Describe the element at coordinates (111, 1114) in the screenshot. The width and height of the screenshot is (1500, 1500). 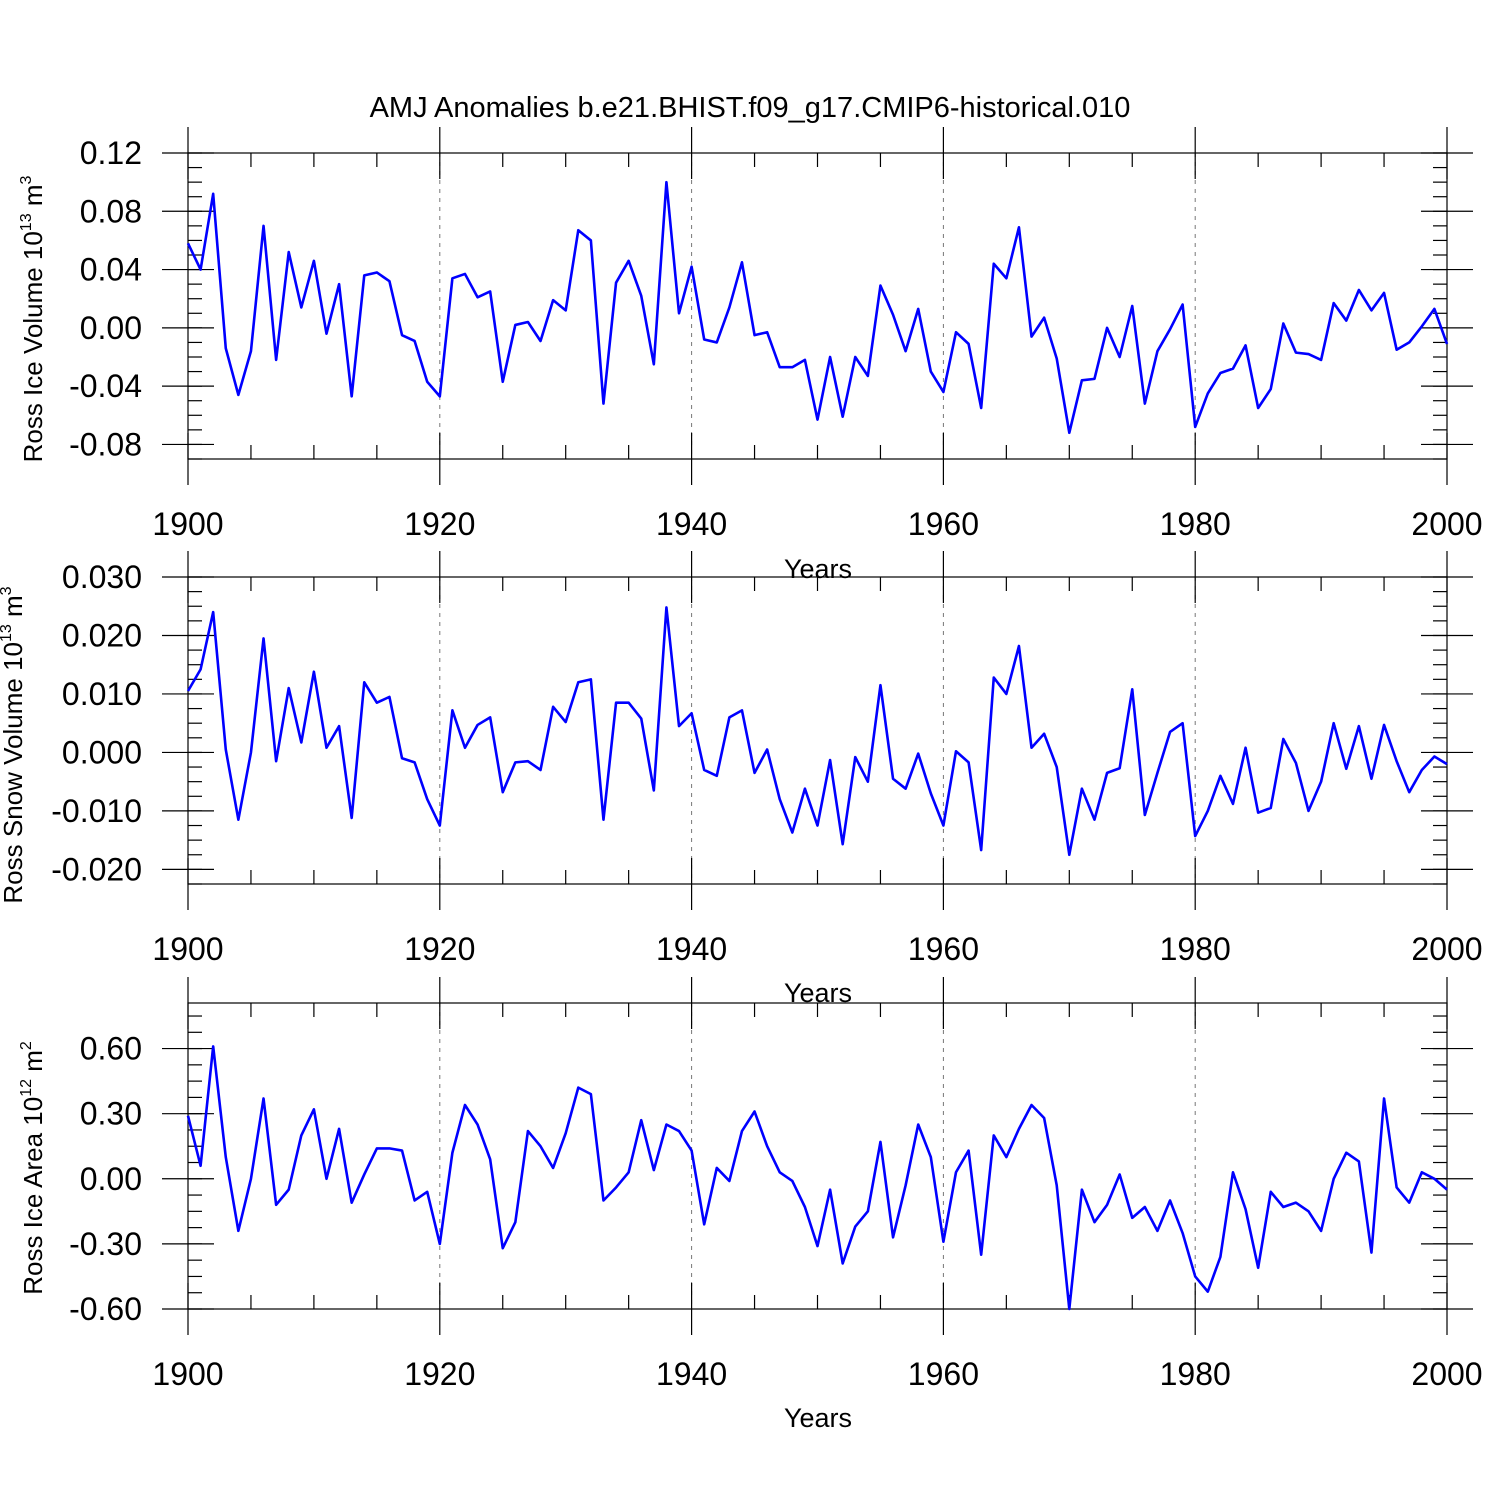
I see `ice-area-y-tick-label: 0.30` at that location.